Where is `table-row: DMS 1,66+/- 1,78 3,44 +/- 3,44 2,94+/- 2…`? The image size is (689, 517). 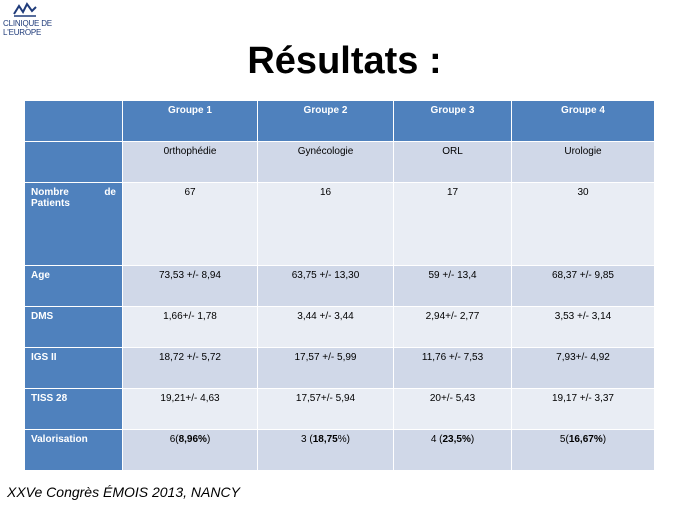 table-row: DMS 1,66+/- 1,78 3,44 +/- 3,44 2,94+/- 2… is located at coordinates (339, 327).